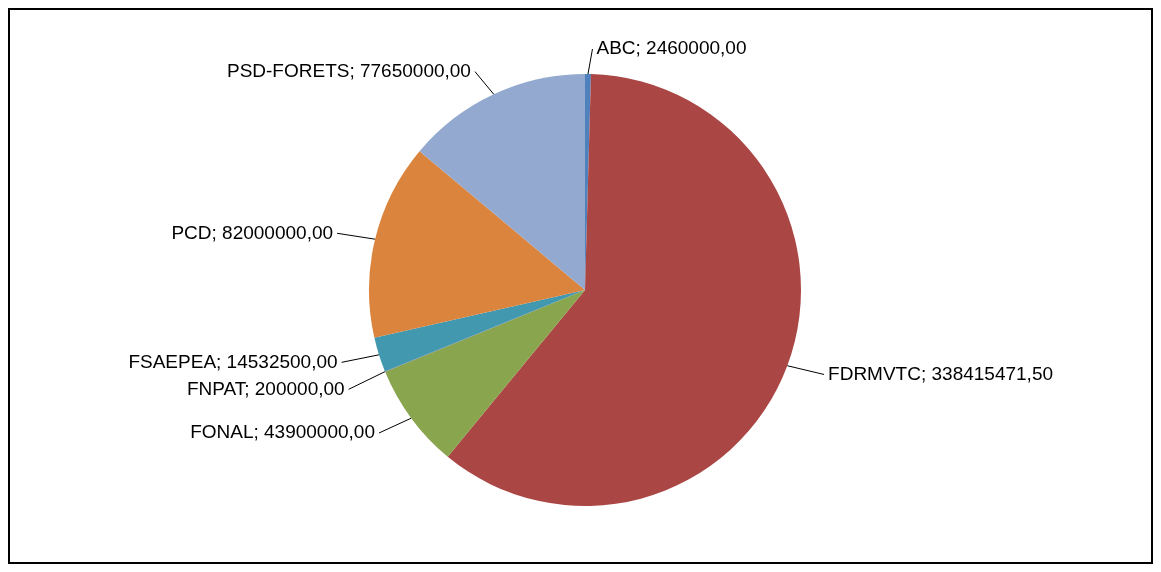  I want to click on slice-label: PSD-FORETS; 77650000,00, so click(348, 70).